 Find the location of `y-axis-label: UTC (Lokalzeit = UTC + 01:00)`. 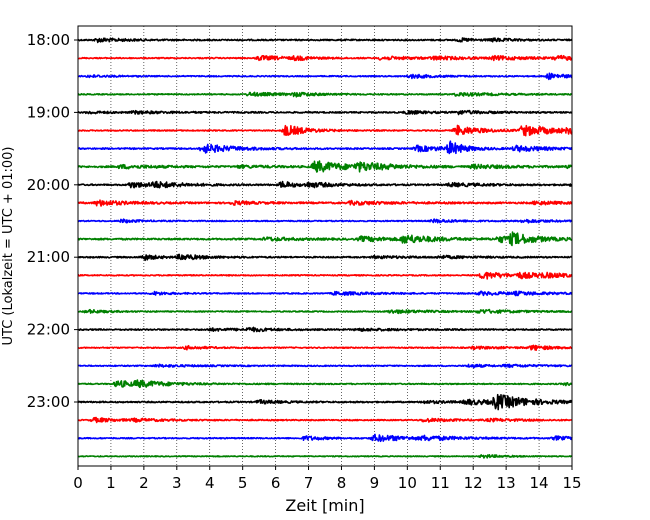

y-axis-label: UTC (Lokalzeit = UTC + 01:00) is located at coordinates (8, 246).